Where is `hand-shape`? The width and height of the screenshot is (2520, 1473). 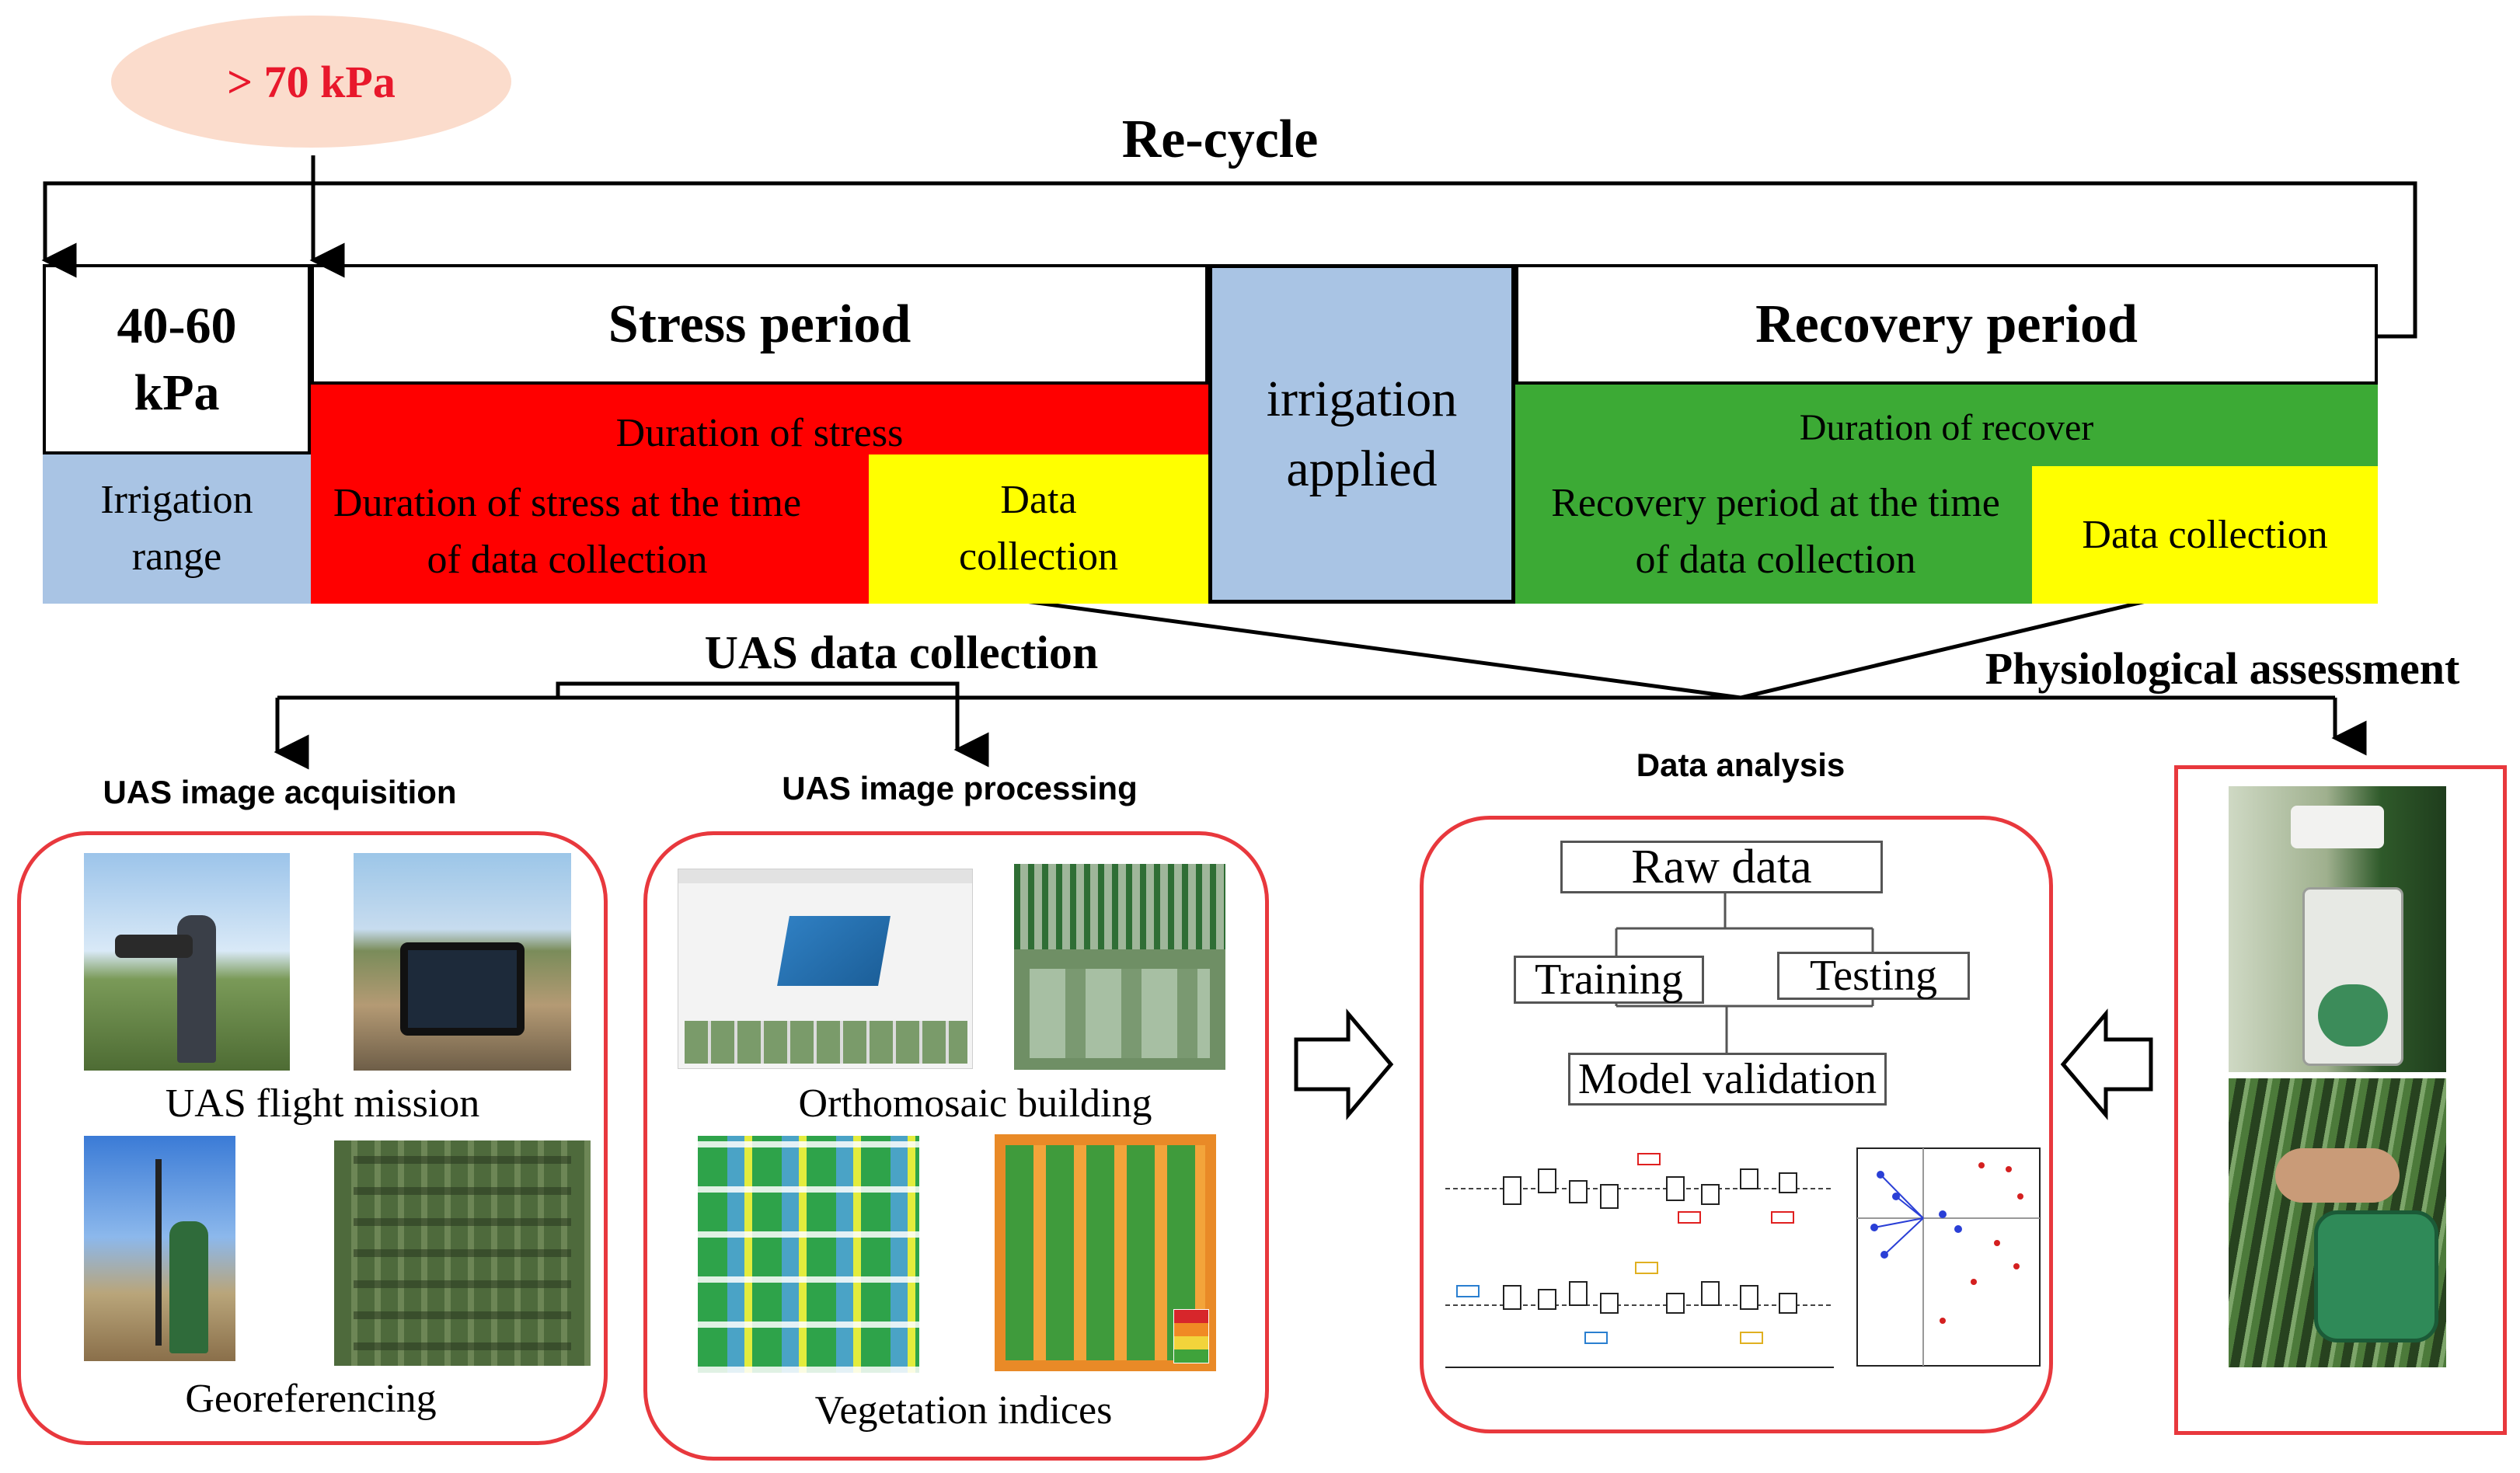
hand-shape is located at coordinates (2338, 1176).